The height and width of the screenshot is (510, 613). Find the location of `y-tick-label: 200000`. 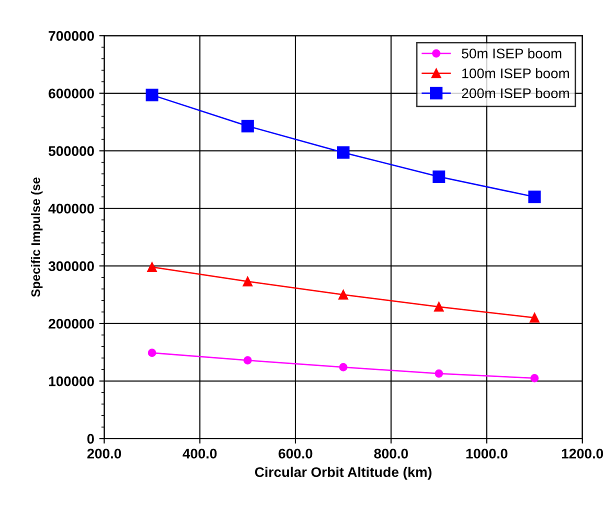

y-tick-label: 200000 is located at coordinates (71, 323).